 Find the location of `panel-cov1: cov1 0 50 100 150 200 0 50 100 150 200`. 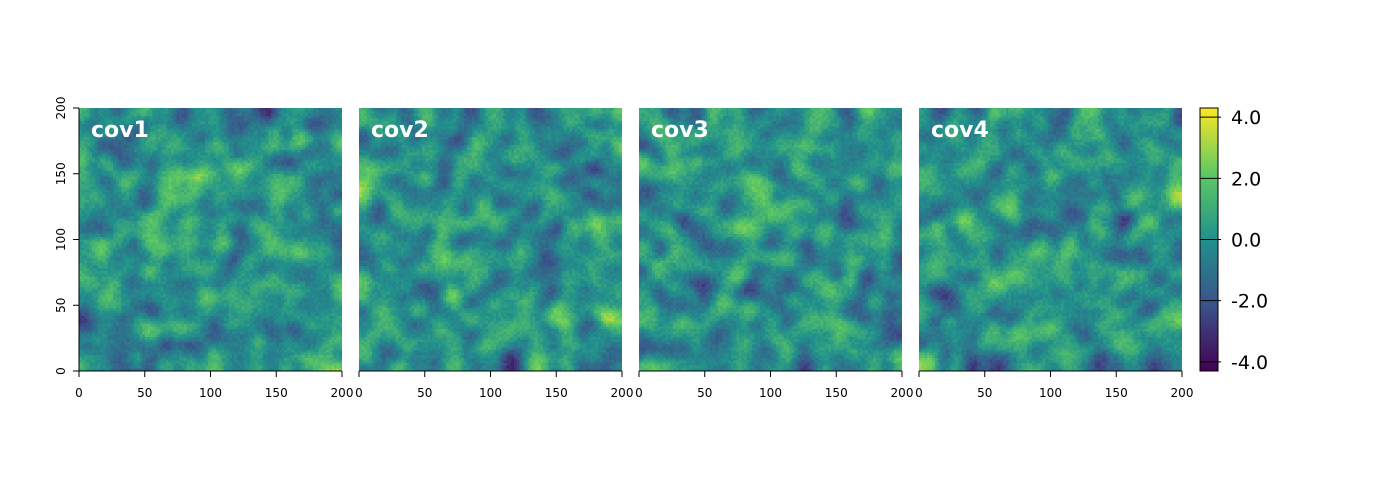

panel-cov1: cov1 0 50 100 150 200 0 50 100 150 200 is located at coordinates (203, 248).